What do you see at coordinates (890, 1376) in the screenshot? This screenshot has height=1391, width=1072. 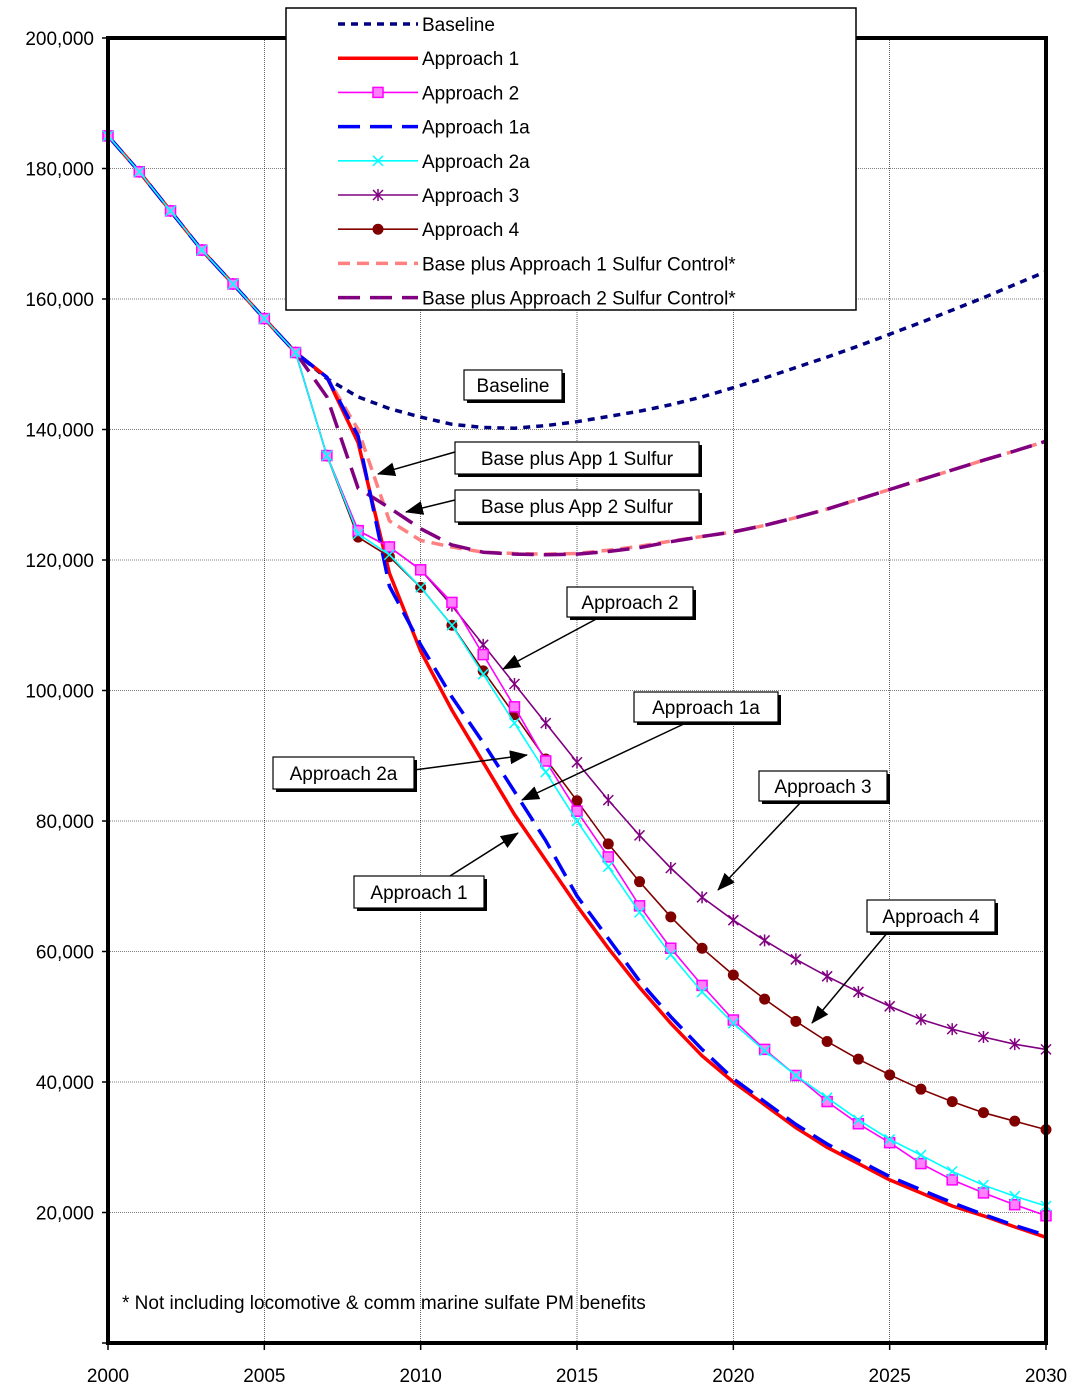 I see `x-tick-label: 2025` at bounding box center [890, 1376].